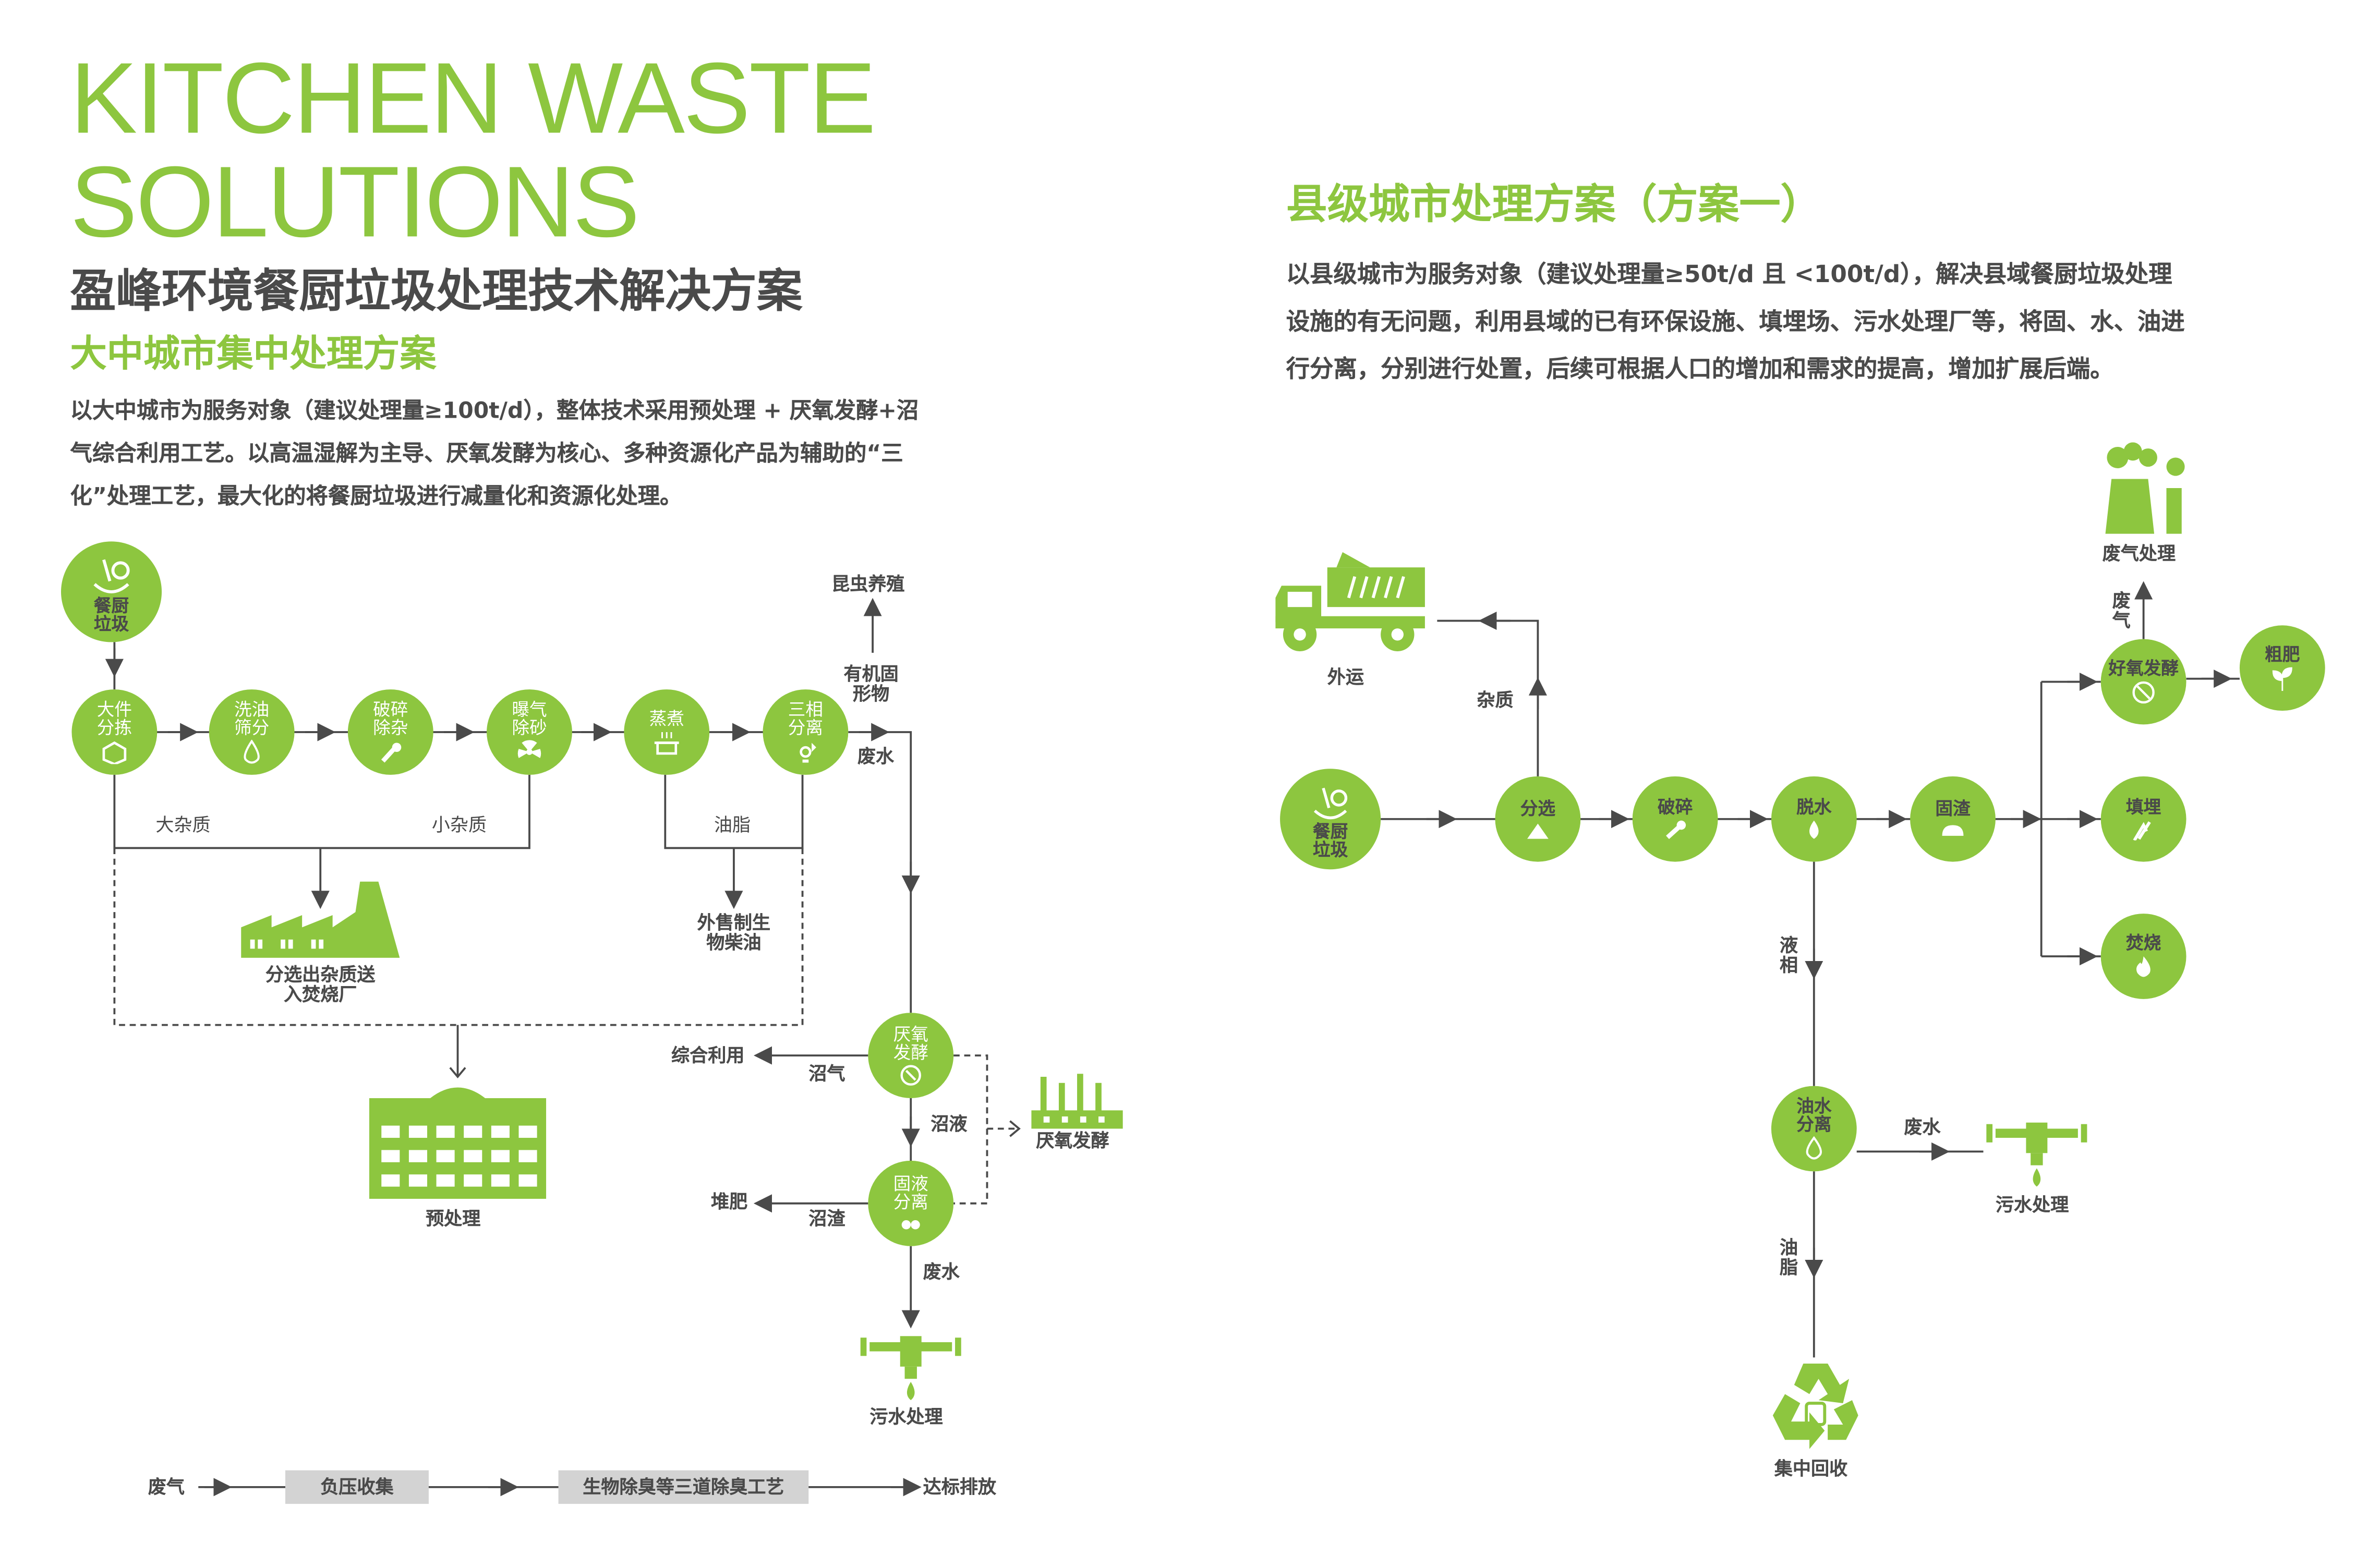  I want to click on node-right-step-4: 固渣, so click(1953, 819).